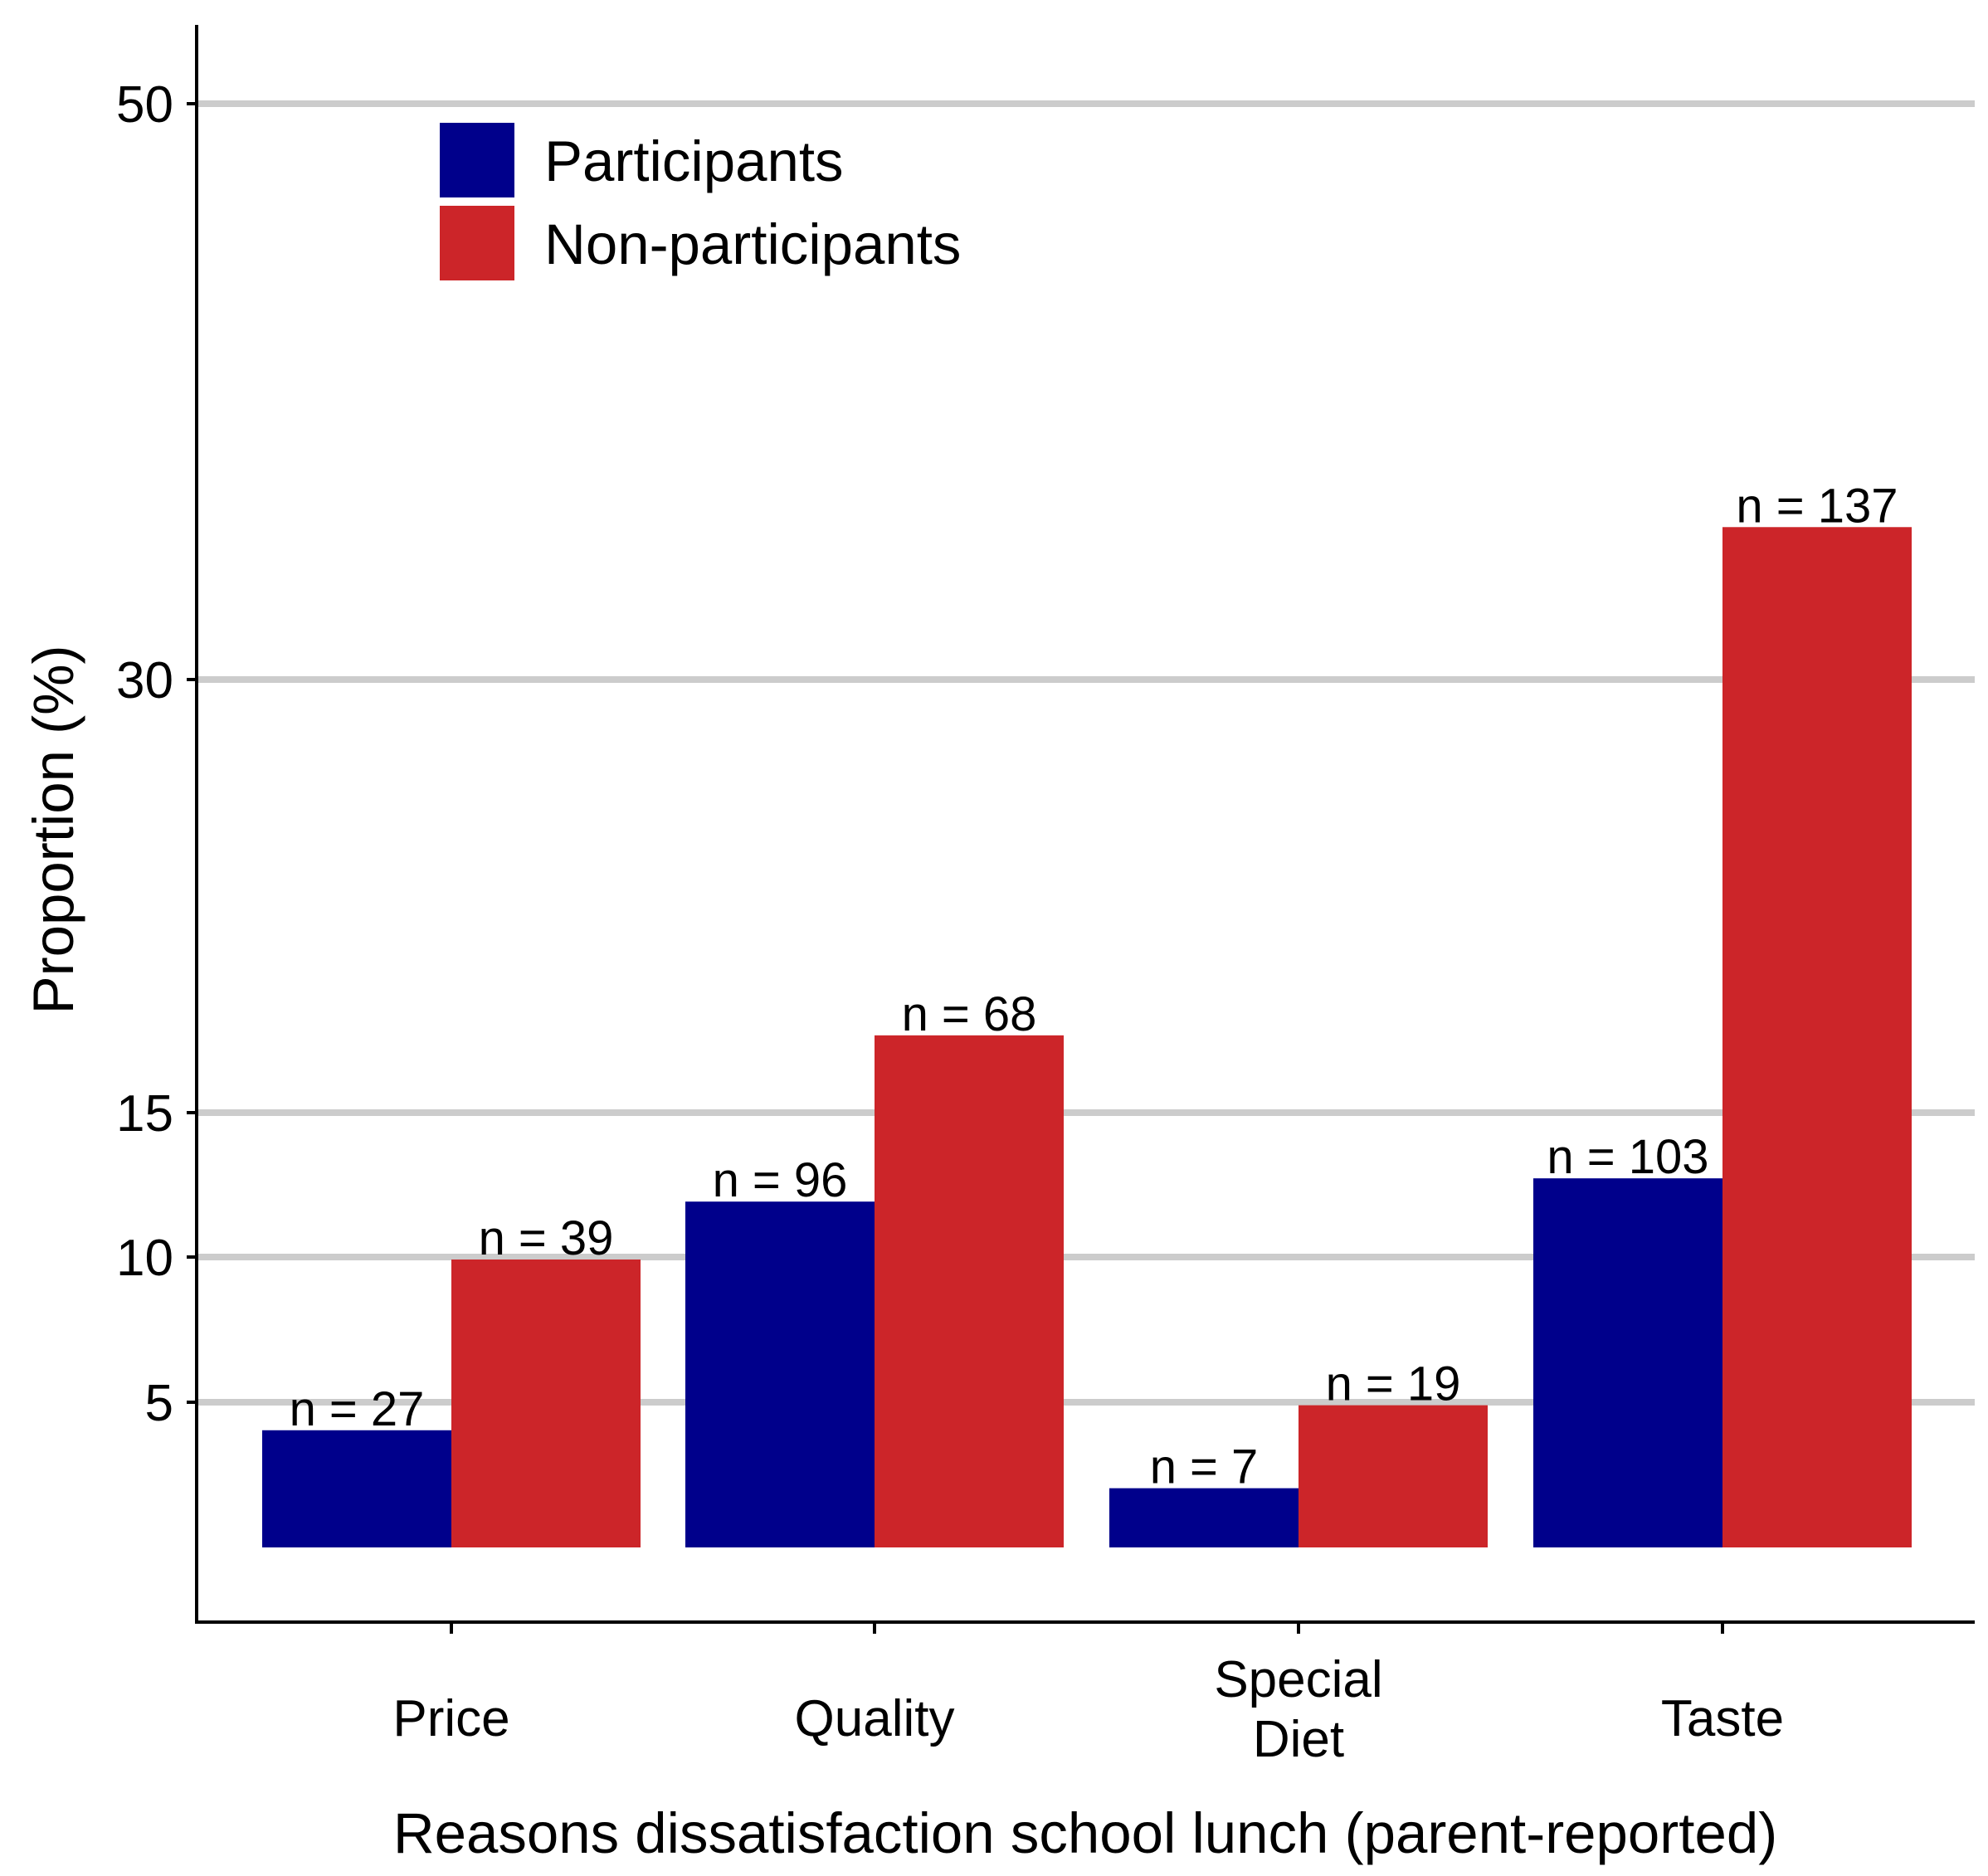 The image size is (1988, 1876). What do you see at coordinates (54, 831) in the screenshot?
I see `y-axis-title: Proportion (%)` at bounding box center [54, 831].